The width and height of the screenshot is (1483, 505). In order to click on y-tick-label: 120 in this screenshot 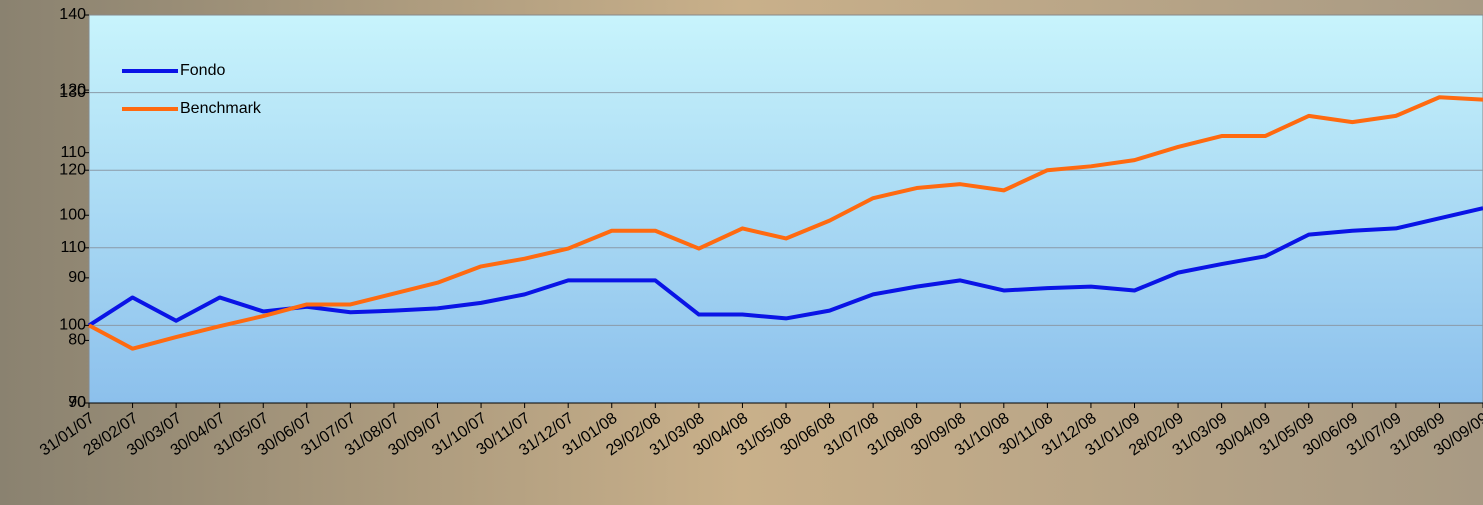, I will do `click(72, 169)`.